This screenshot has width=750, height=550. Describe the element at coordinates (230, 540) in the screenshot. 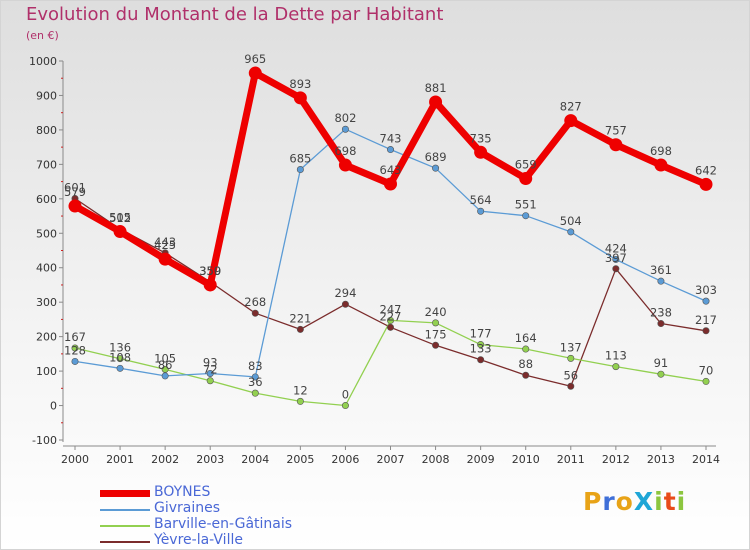

I see `legend-item-yevre: Yèvre-la-Ville` at that location.